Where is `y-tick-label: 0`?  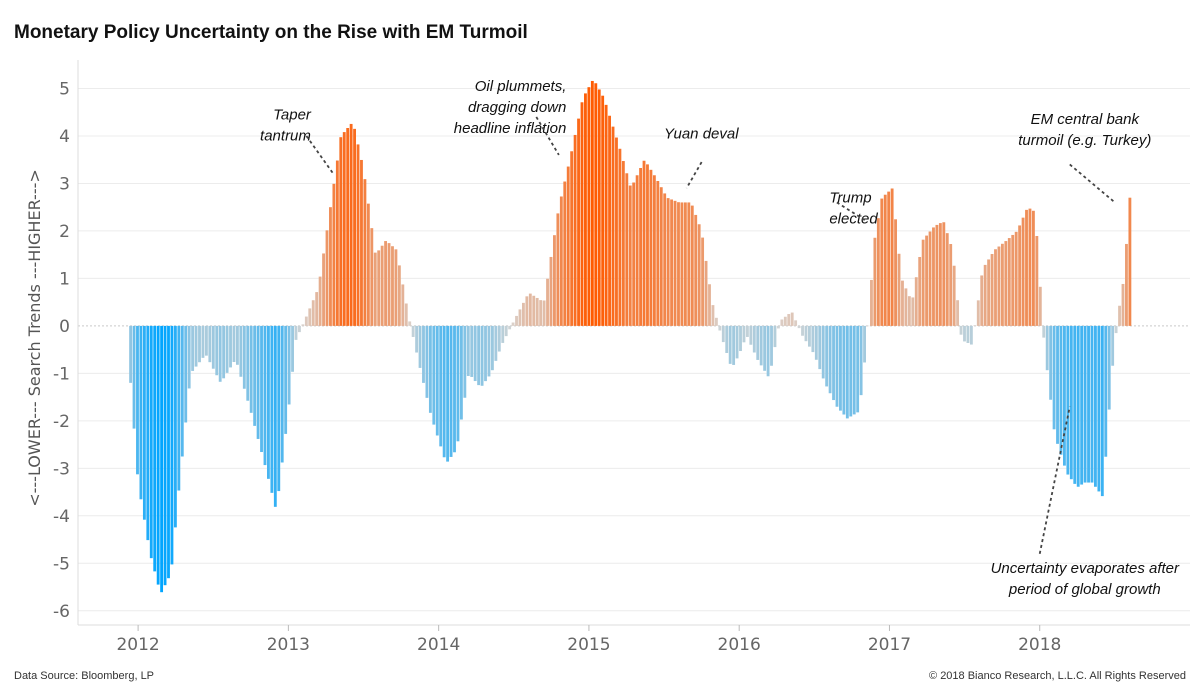 y-tick-label: 0 is located at coordinates (64, 327).